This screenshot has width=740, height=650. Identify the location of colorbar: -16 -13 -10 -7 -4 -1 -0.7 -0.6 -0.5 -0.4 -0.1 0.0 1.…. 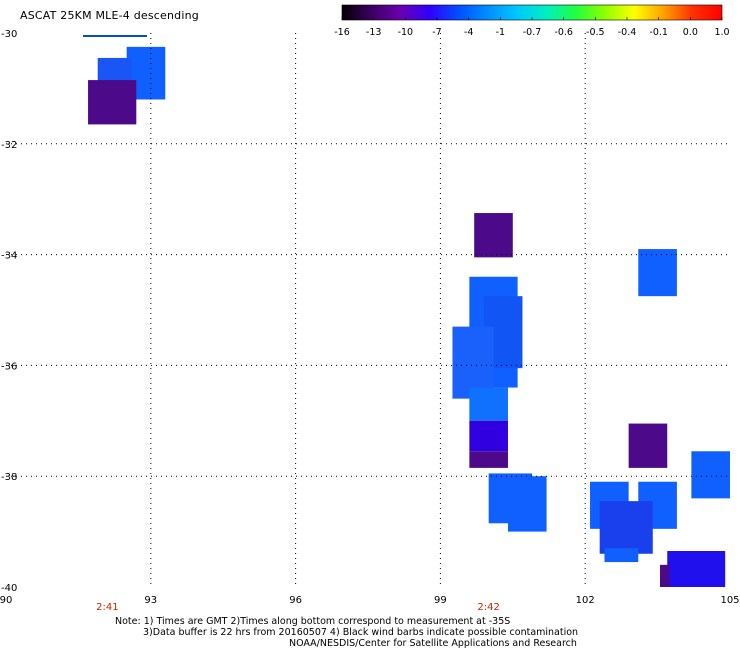
(532, 21).